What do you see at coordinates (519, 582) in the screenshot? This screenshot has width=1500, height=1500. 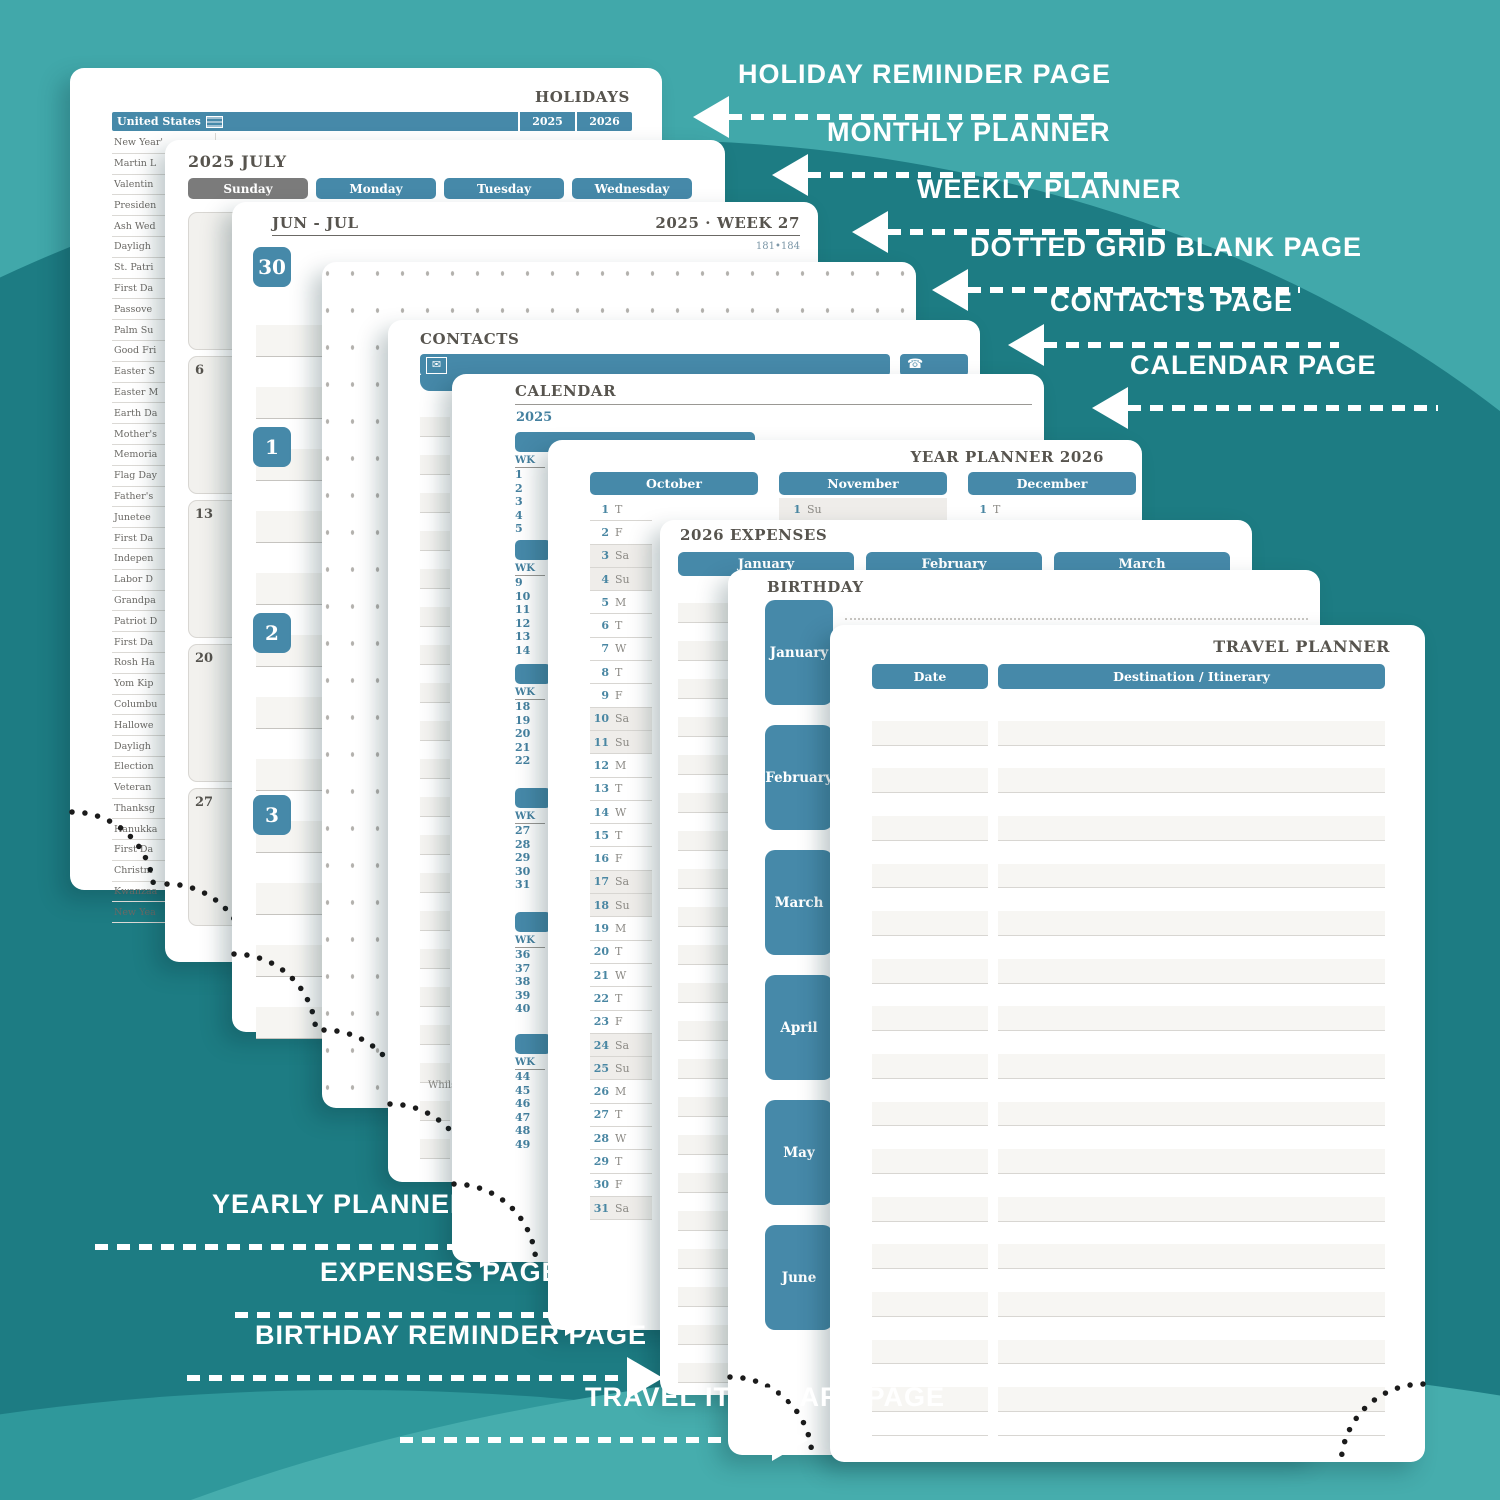 I see `week-number: 9` at bounding box center [519, 582].